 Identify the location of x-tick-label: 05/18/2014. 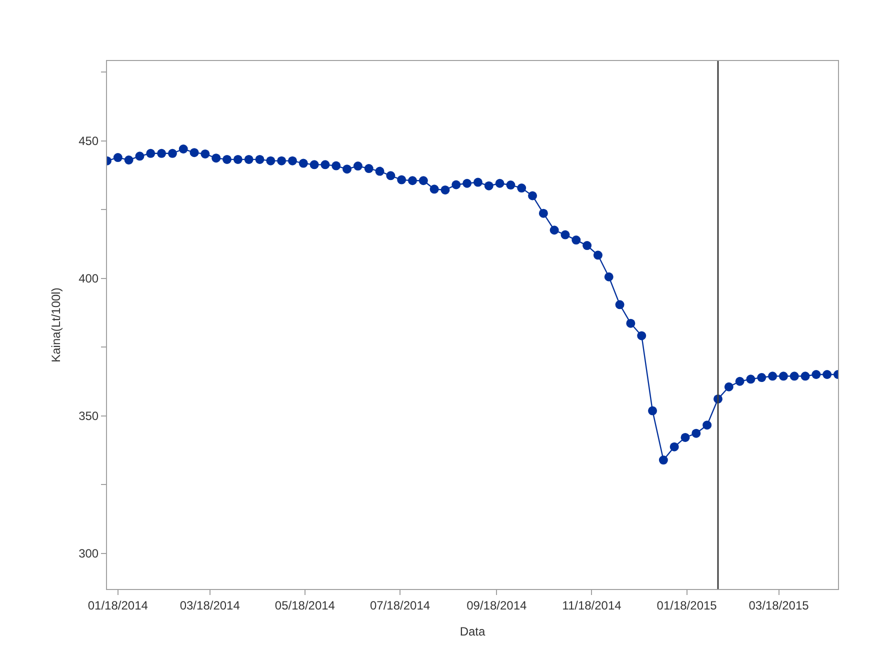
(305, 605).